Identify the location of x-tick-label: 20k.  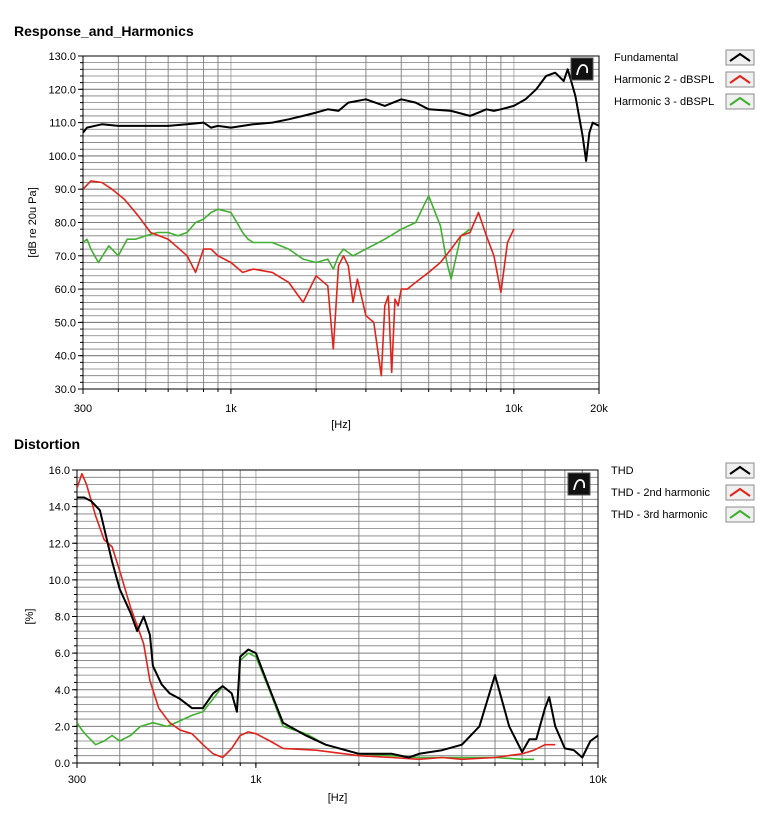
(599, 409).